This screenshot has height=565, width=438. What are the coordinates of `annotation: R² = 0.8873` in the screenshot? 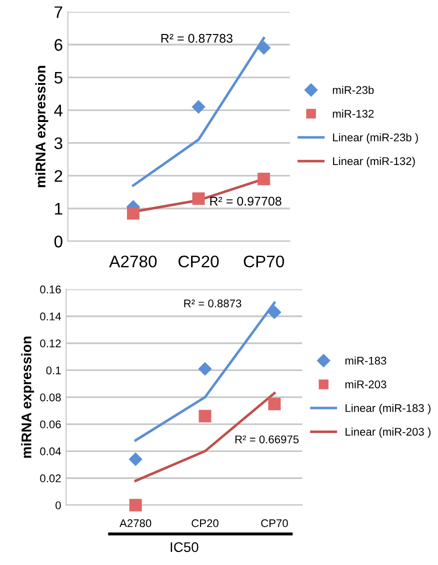 It's located at (213, 304).